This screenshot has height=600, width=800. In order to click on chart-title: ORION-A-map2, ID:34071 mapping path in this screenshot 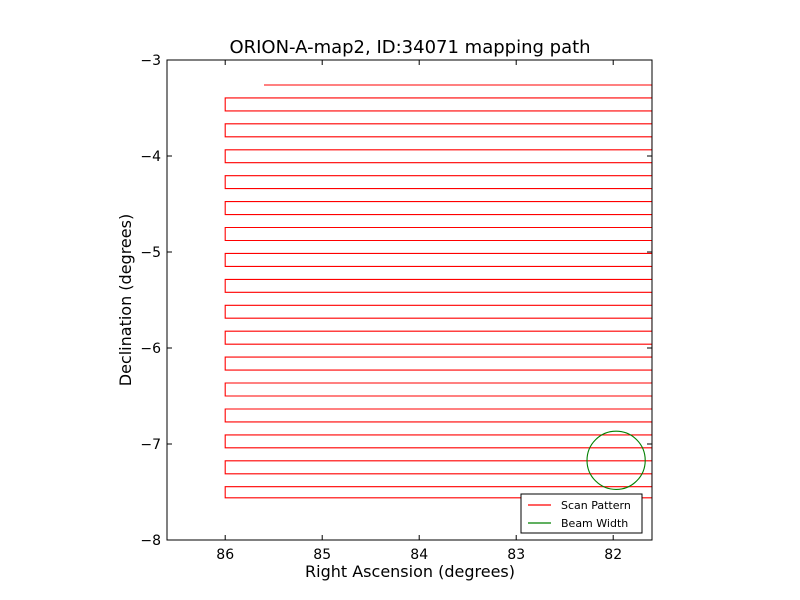, I will do `click(409, 47)`.